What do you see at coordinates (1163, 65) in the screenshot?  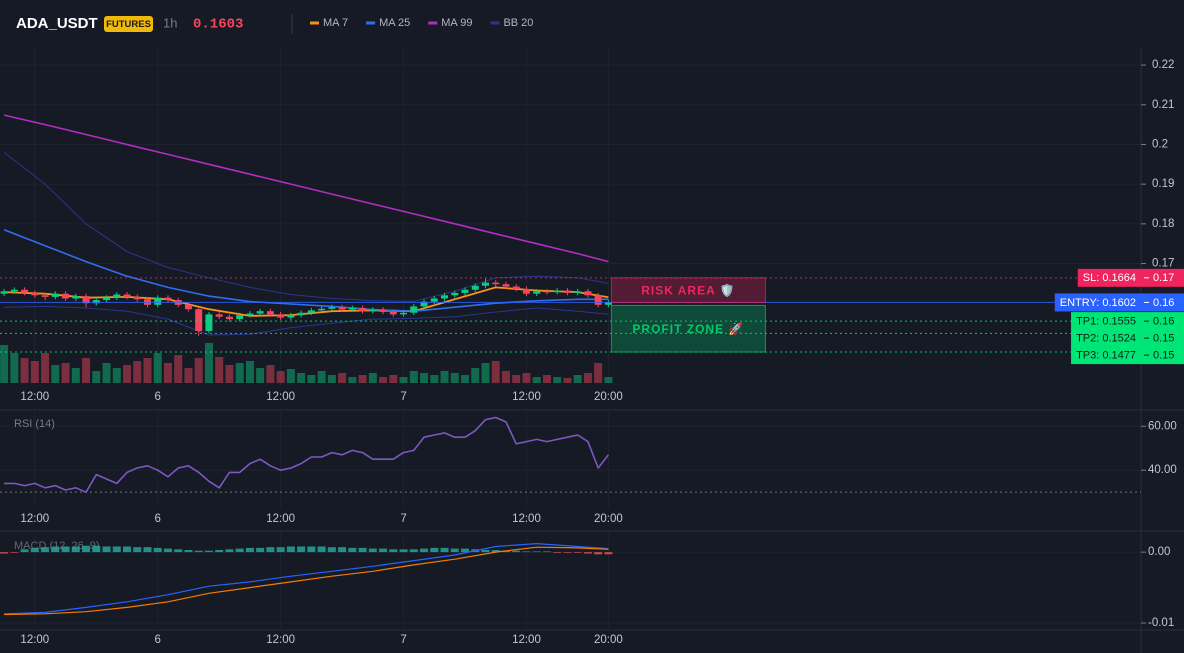 I see `y-tick-label: 0.22` at bounding box center [1163, 65].